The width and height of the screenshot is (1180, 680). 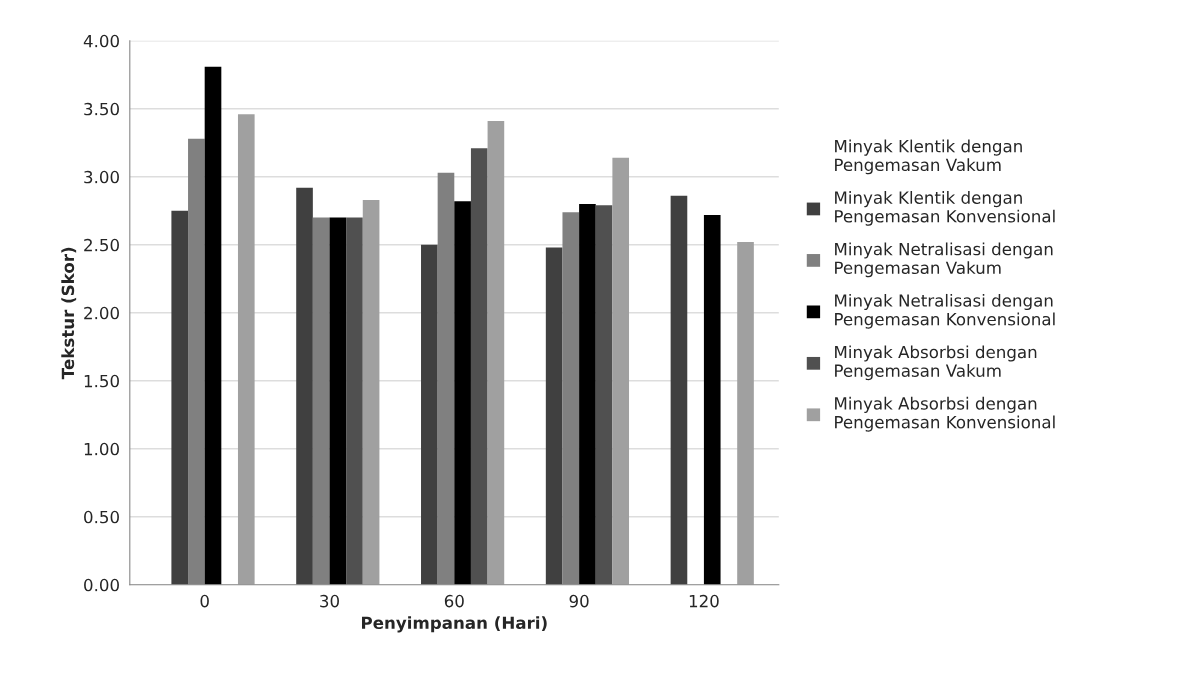 I want to click on y-tick-label: 2.00, so click(x=101, y=313).